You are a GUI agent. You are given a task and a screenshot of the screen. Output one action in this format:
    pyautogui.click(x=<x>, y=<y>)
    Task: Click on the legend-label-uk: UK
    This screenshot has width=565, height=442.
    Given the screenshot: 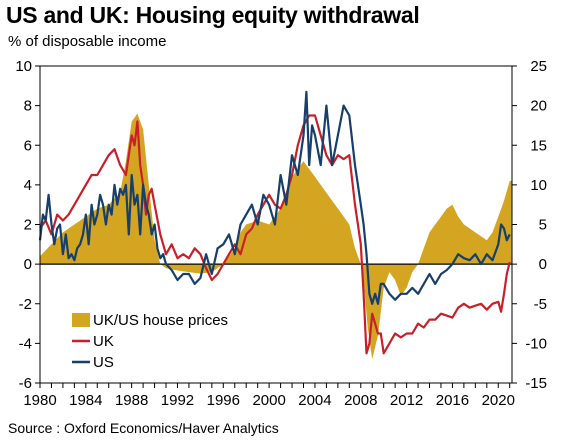 What is the action you would take?
    pyautogui.click(x=103, y=341)
    